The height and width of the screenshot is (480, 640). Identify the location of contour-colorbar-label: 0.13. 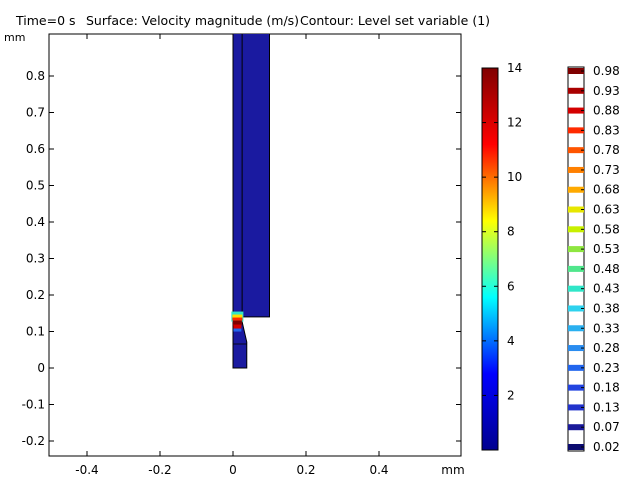
(606, 407).